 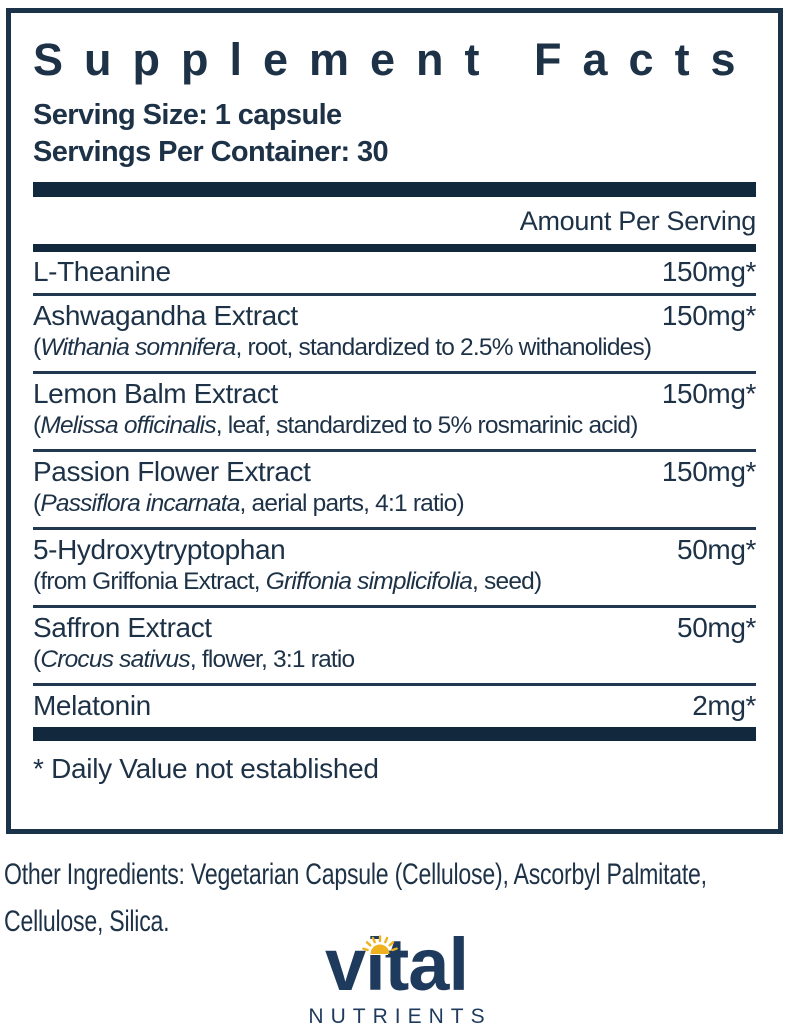 What do you see at coordinates (396, 964) in the screenshot?
I see `brand-wordmark: vital` at bounding box center [396, 964].